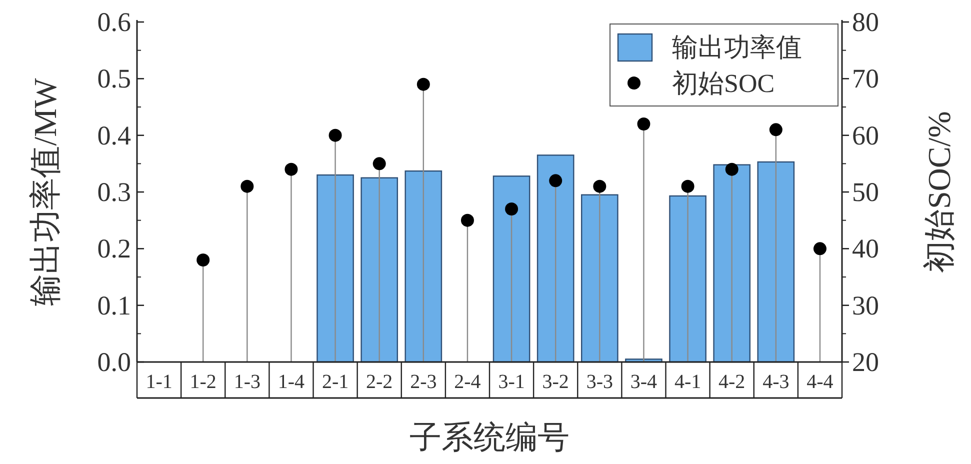  I want to click on x-tick-label: 4-3, so click(776, 382).